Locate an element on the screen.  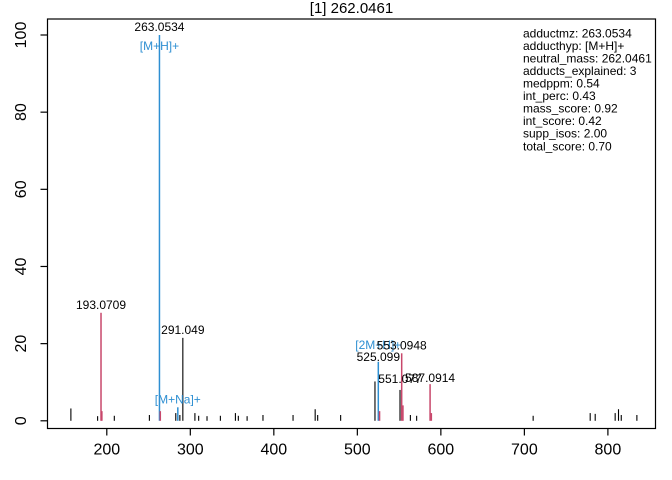
stats-line: neutral_mass: 262.0461 is located at coordinates (587, 58).